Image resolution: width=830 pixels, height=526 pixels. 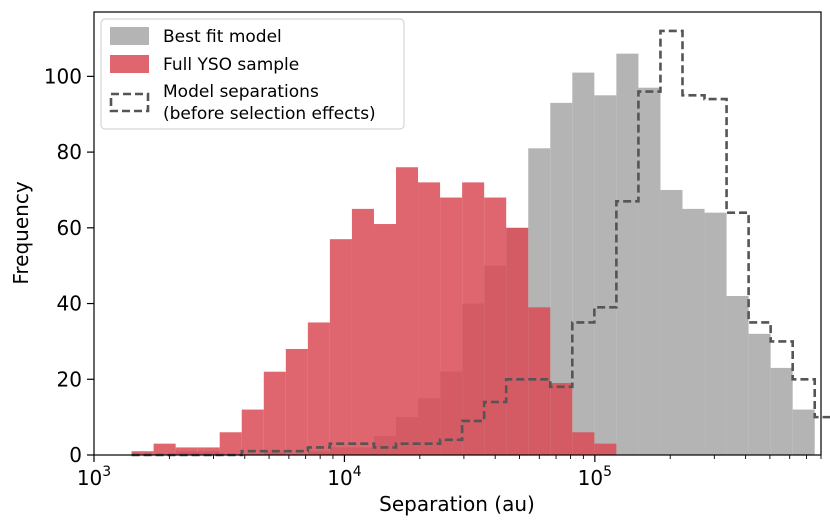 I want to click on legend-label-best-fit-model: Best fit model, so click(x=222, y=37).